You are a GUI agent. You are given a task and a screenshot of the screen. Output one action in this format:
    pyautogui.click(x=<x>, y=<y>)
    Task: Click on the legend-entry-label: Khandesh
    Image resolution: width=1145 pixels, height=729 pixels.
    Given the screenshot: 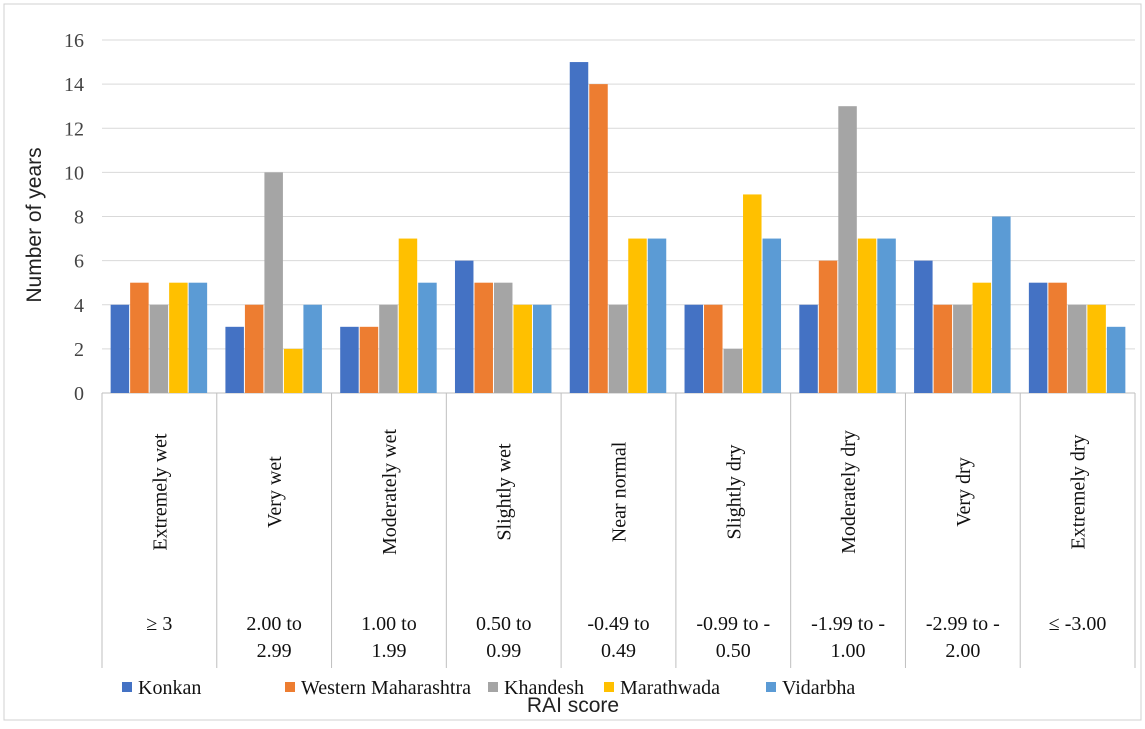 What is the action you would take?
    pyautogui.click(x=544, y=688)
    